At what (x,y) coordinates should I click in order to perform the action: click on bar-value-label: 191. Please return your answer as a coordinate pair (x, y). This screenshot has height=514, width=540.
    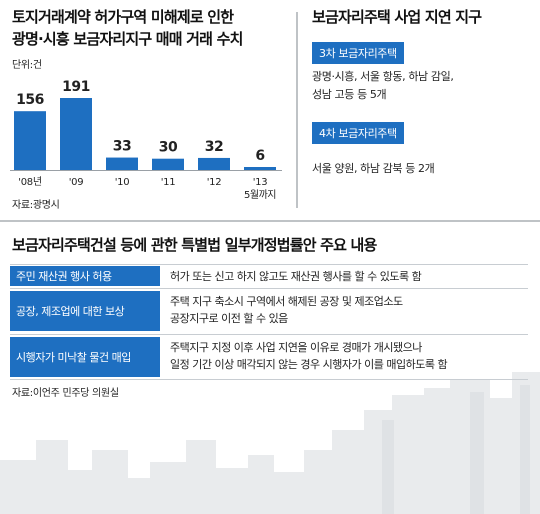
    Looking at the image, I should click on (76, 87).